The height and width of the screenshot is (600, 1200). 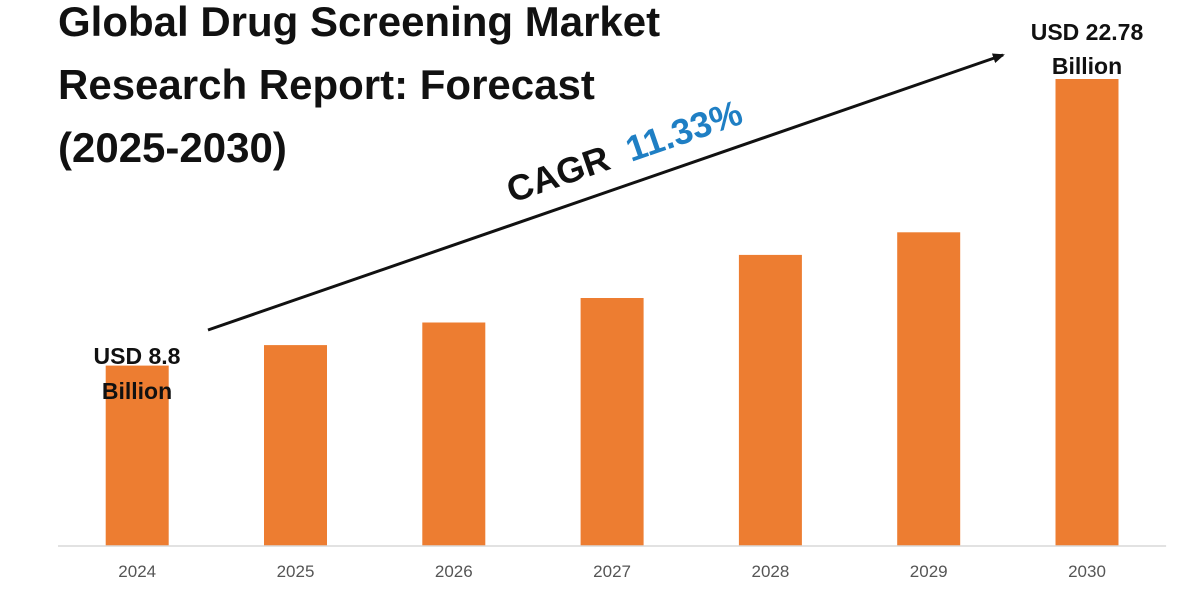 What do you see at coordinates (929, 571) in the screenshot?
I see `x-tick-2029: 2029` at bounding box center [929, 571].